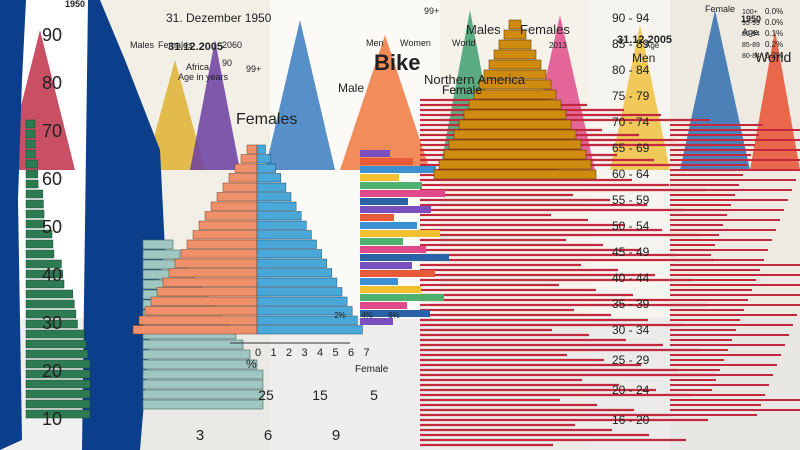 Image resolution: width=800 pixels, height=450 pixels. I want to click on panel5-top-label-2: 2013, so click(558, 45).